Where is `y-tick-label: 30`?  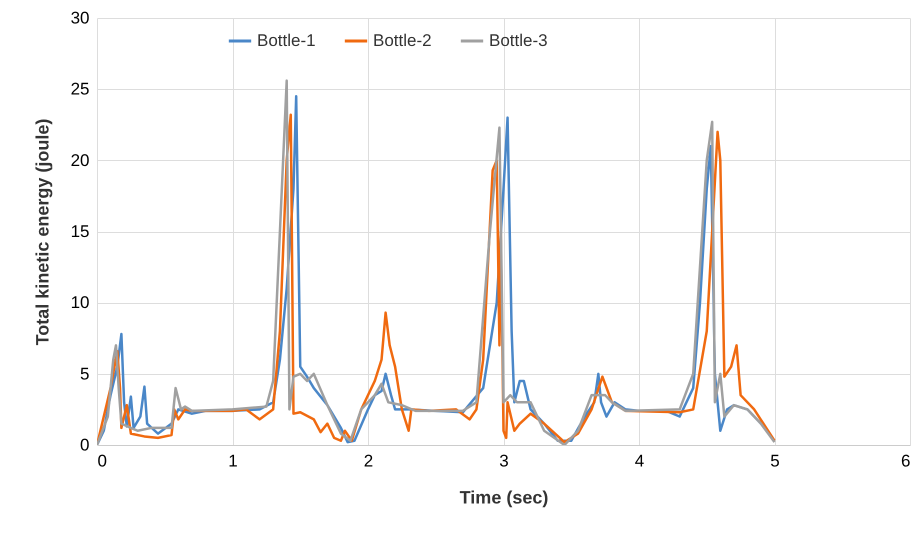
y-tick-label: 30 is located at coordinates (80, 18).